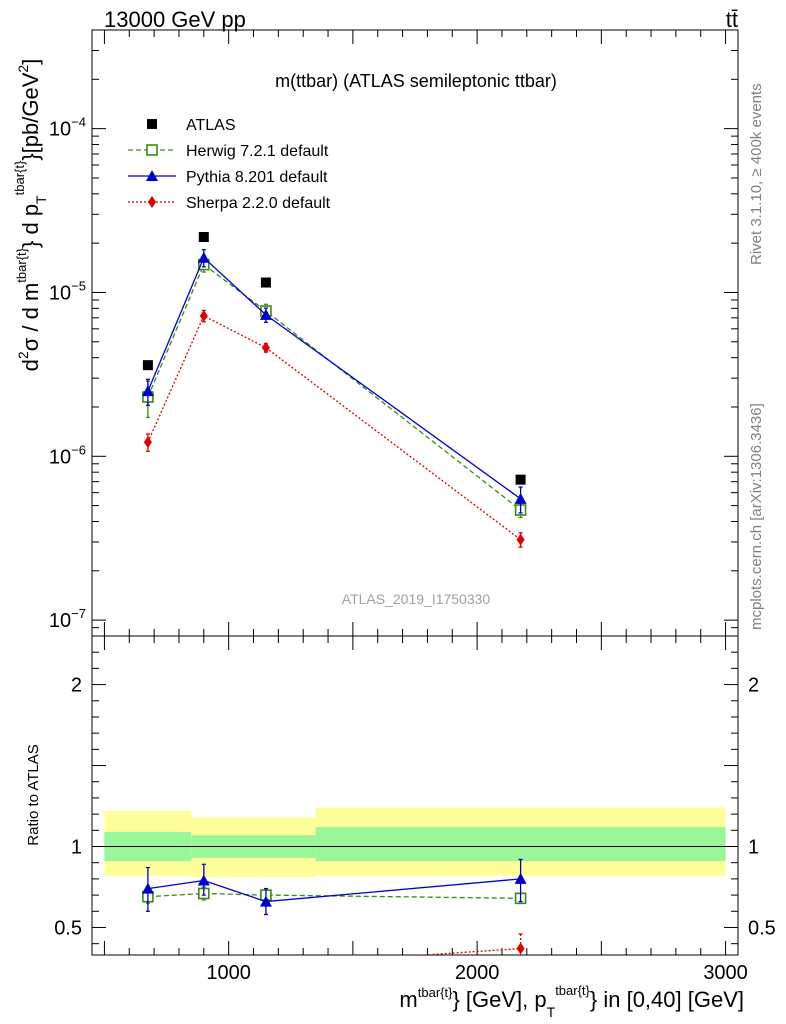 The width and height of the screenshot is (786, 1024). Describe the element at coordinates (211, 125) in the screenshot. I see `legend-label-atlas: ATLAS` at that location.